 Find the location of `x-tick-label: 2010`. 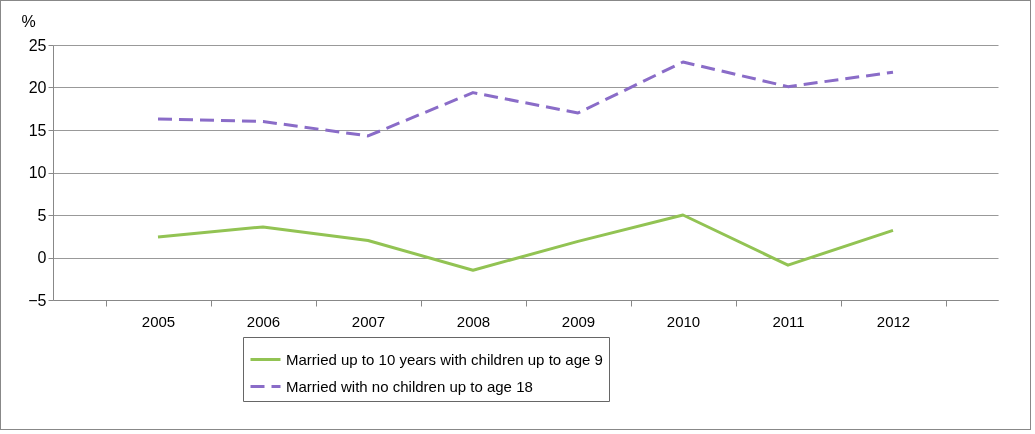

x-tick-label: 2010 is located at coordinates (683, 321).